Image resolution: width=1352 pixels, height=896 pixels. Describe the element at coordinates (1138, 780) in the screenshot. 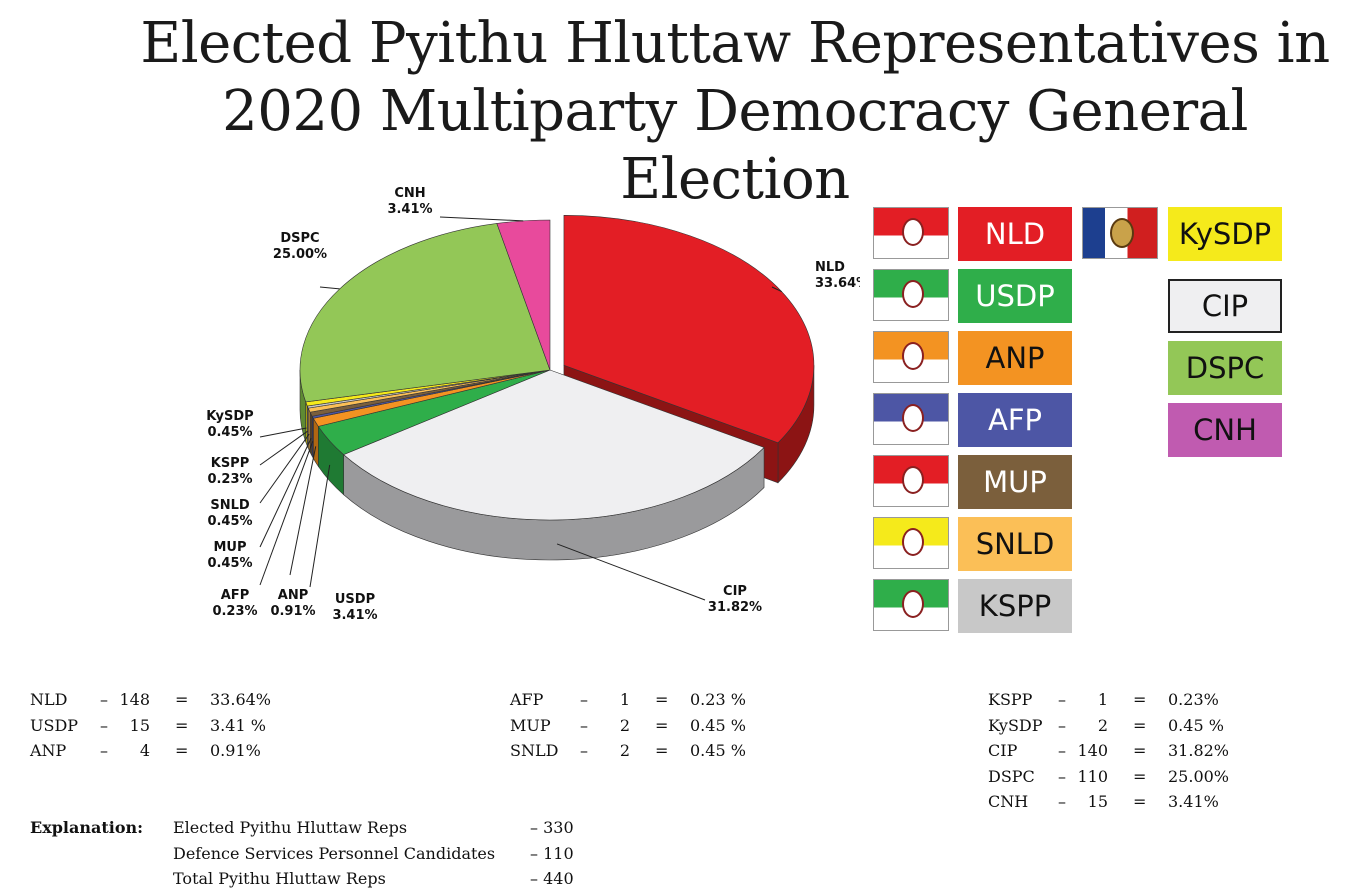

I see `seat-row: DSPC –110 = 25.00%` at that location.